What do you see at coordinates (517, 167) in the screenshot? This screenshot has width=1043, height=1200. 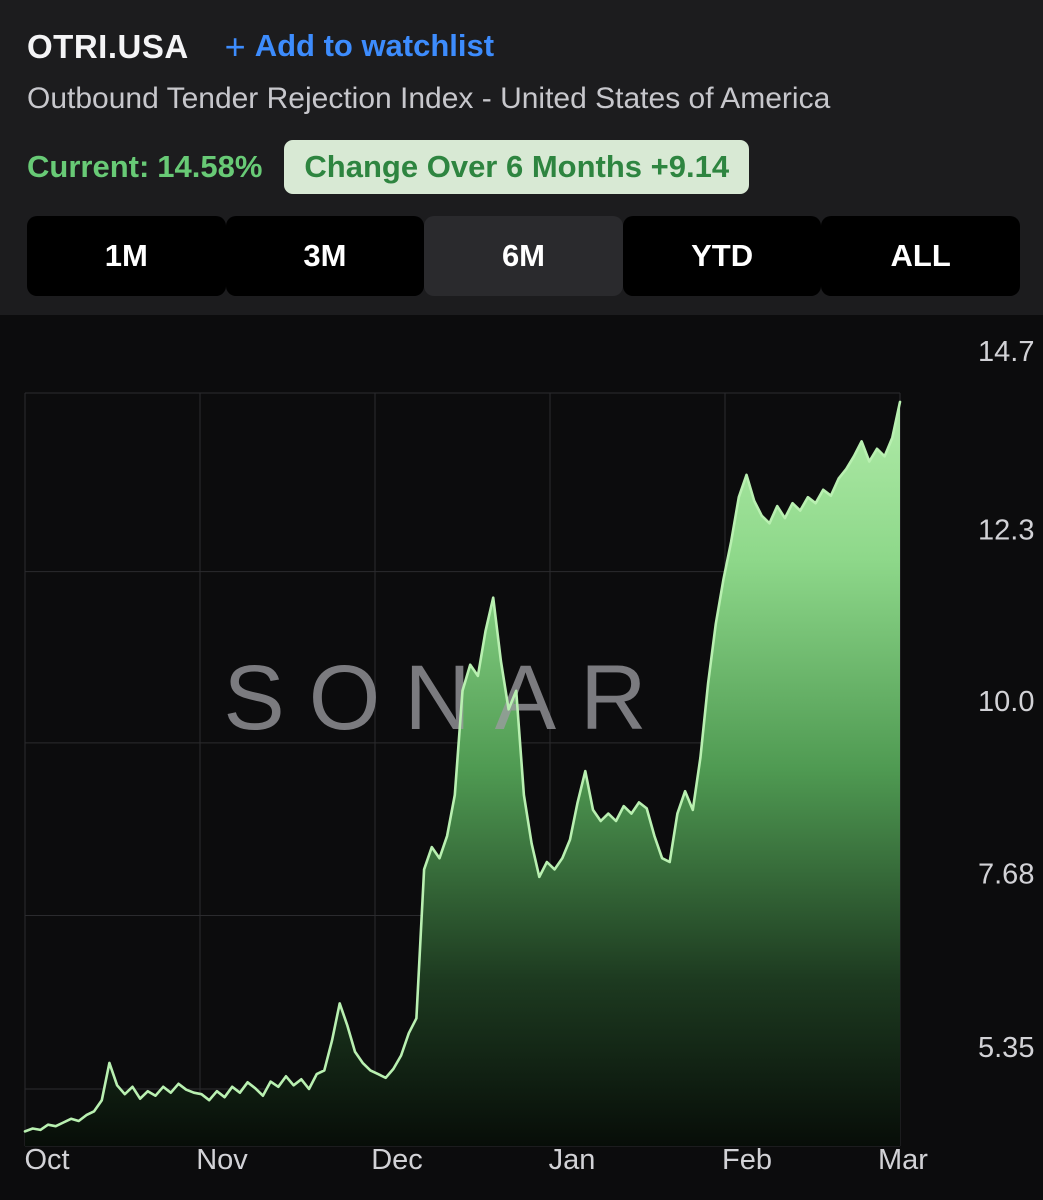 I see `change-pill: Change Over 6 Months +9.14` at bounding box center [517, 167].